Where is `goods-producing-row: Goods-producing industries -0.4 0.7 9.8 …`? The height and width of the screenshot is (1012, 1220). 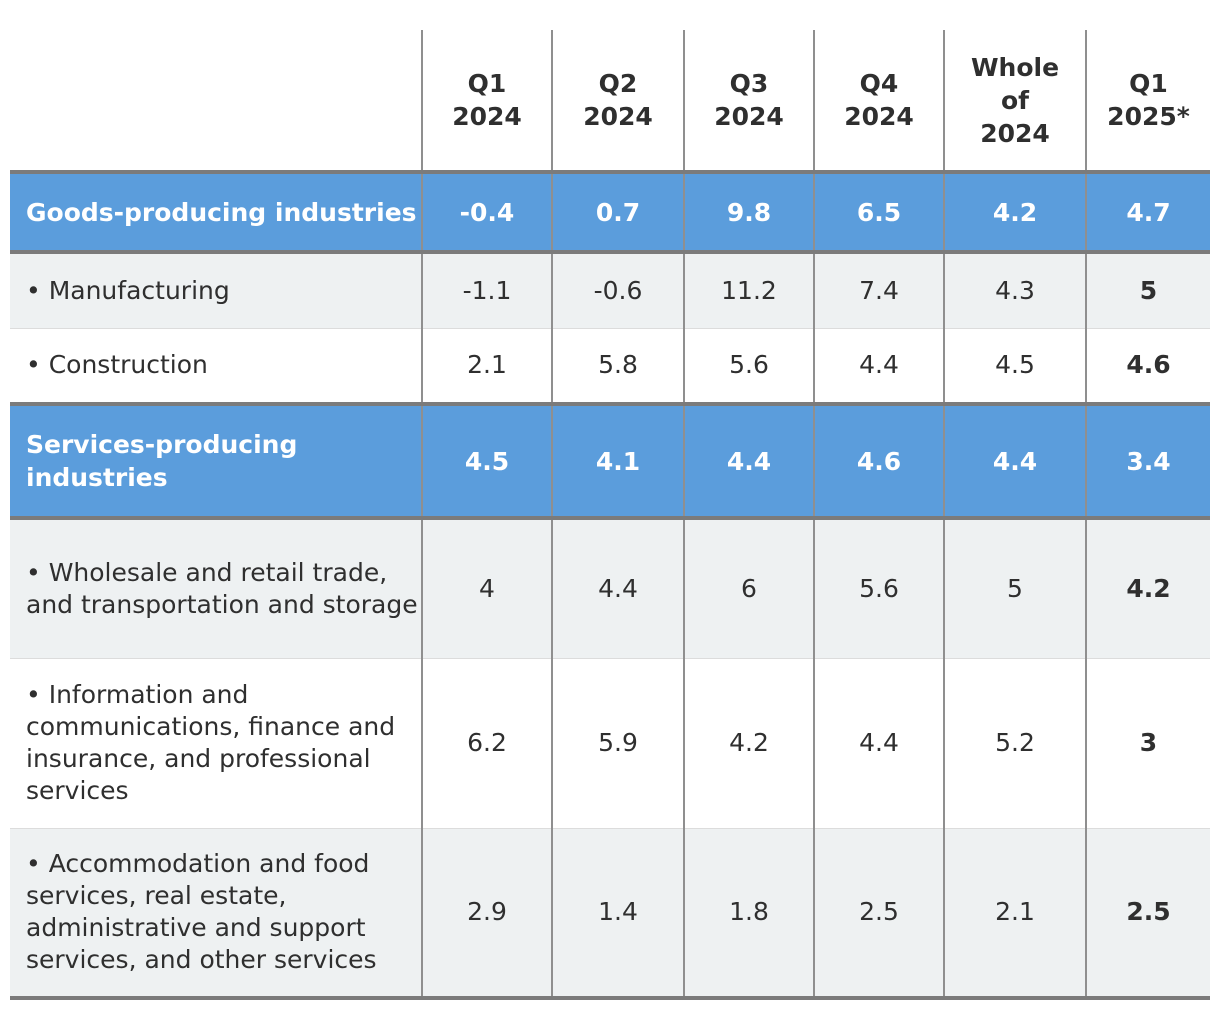 goods-producing-row: Goods-producing industries -0.4 0.7 9.8 … is located at coordinates (610, 212).